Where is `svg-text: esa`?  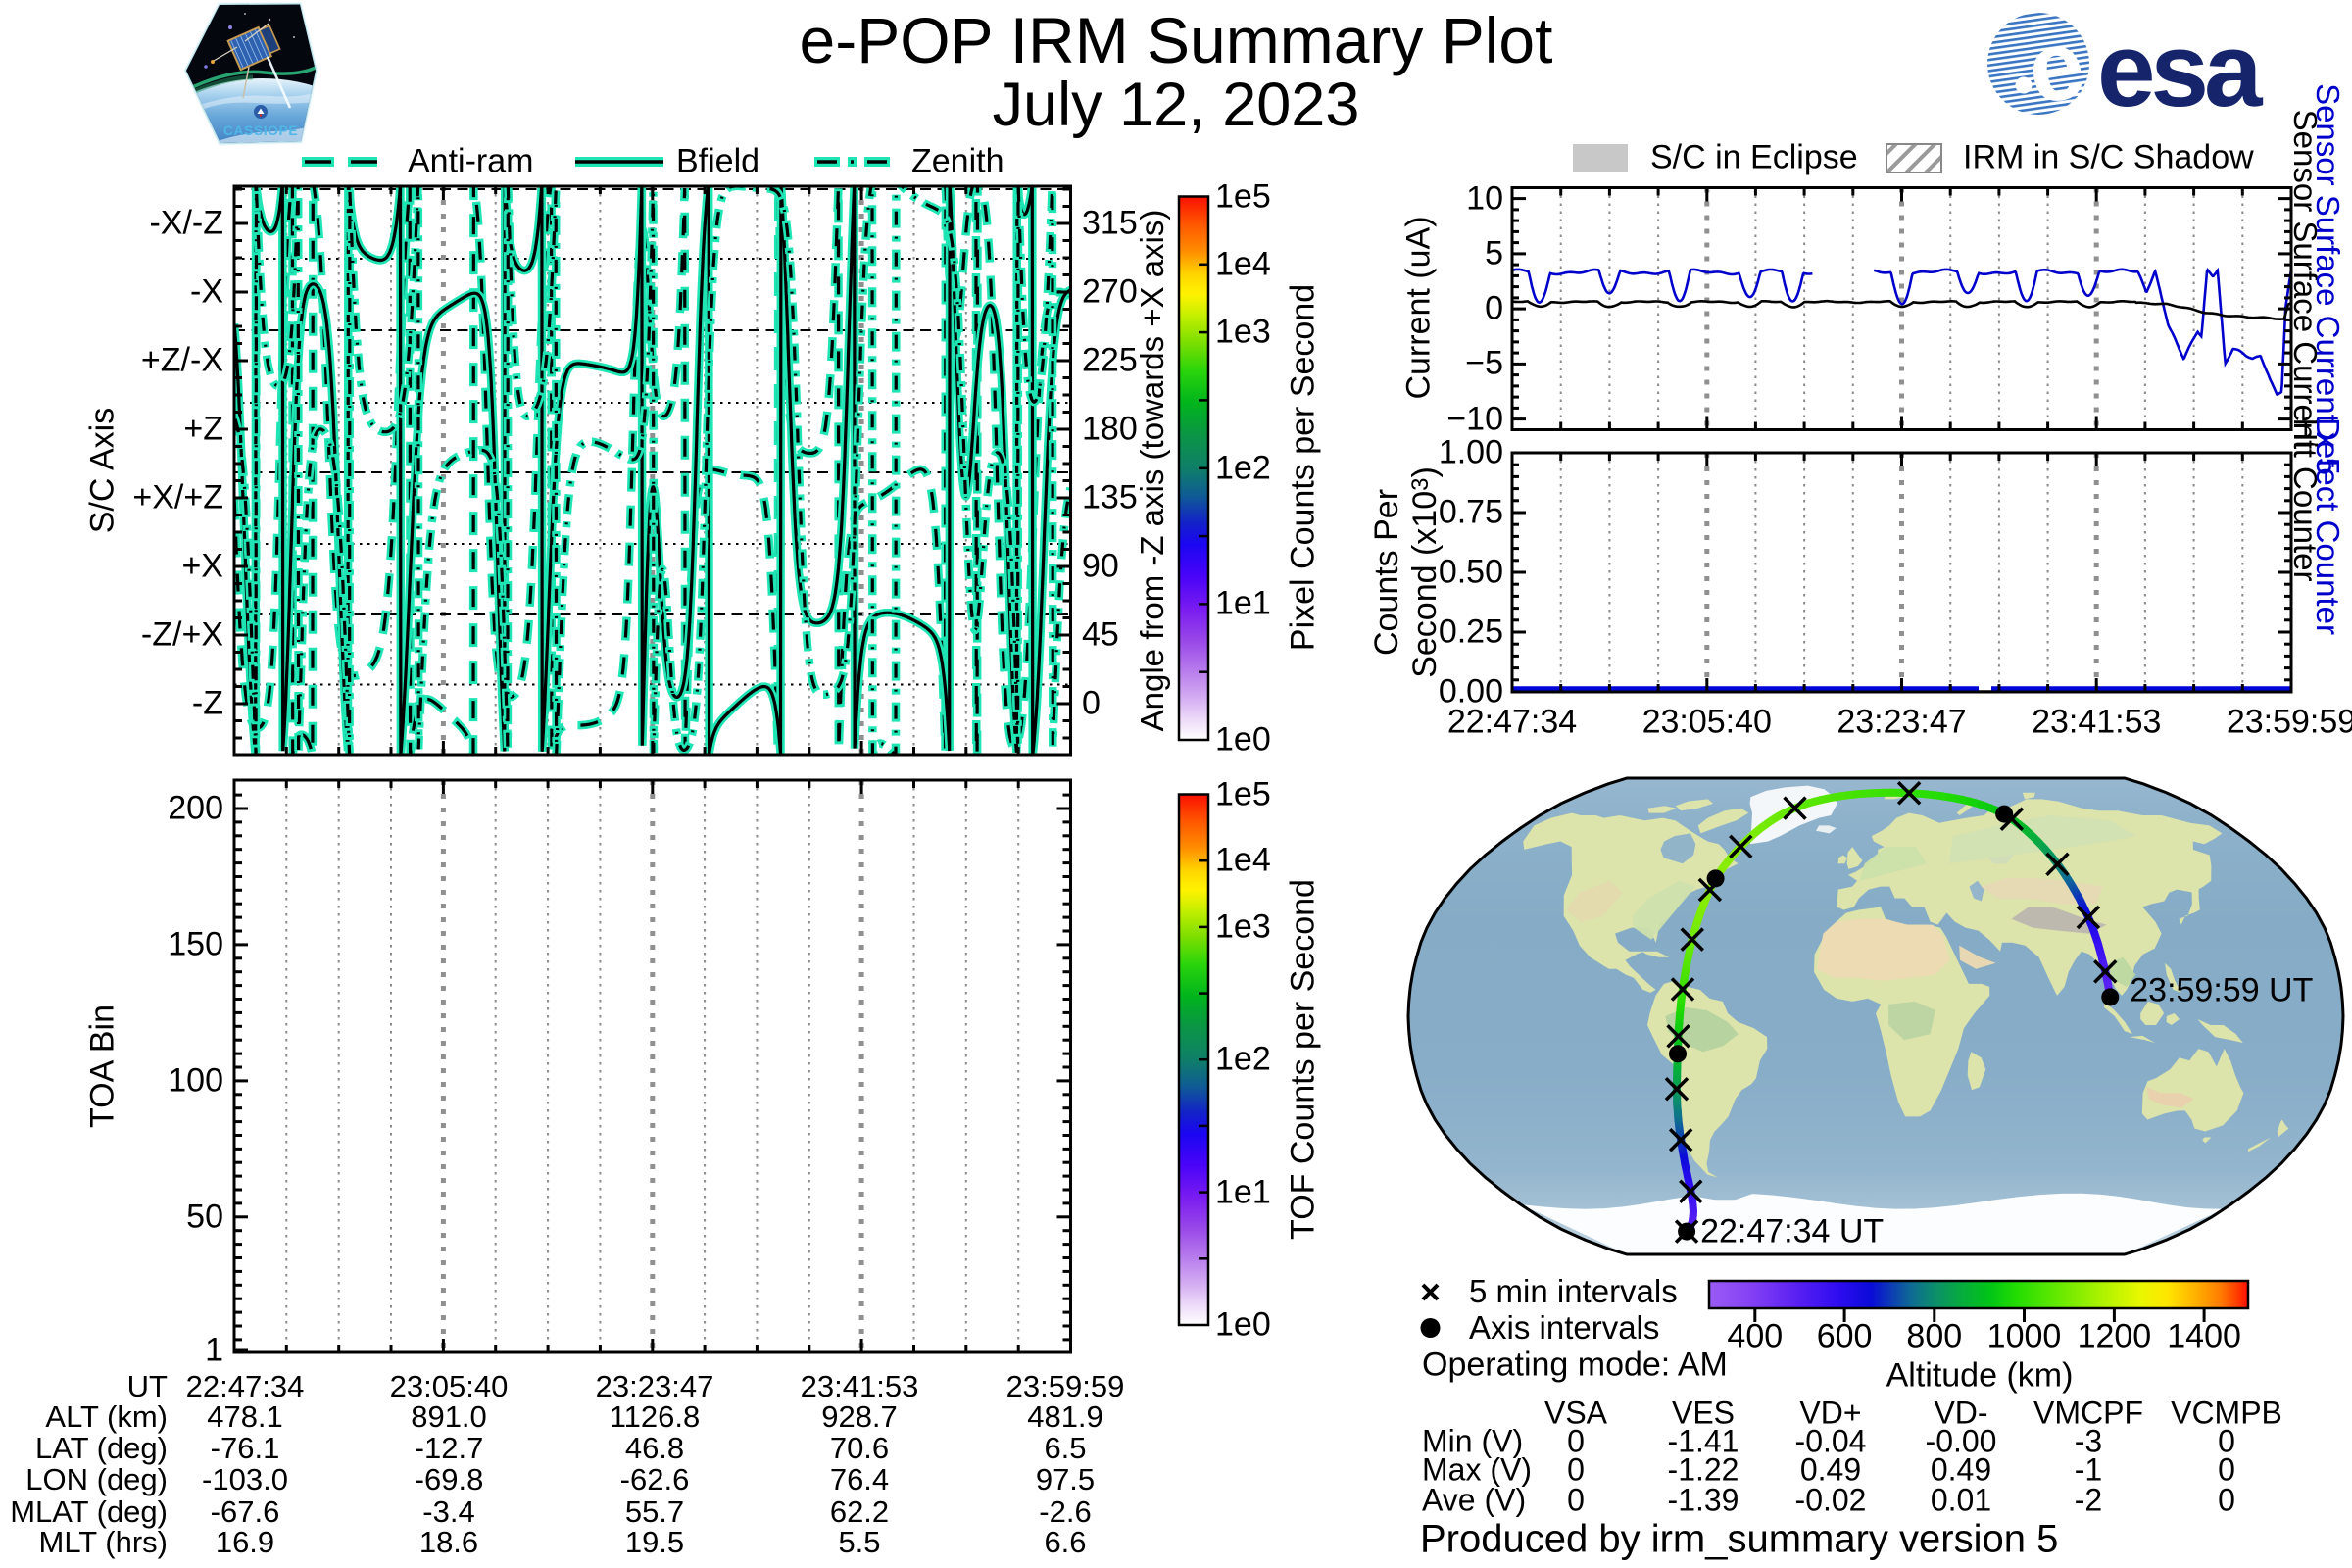
svg-text: esa is located at coordinates (2180, 69).